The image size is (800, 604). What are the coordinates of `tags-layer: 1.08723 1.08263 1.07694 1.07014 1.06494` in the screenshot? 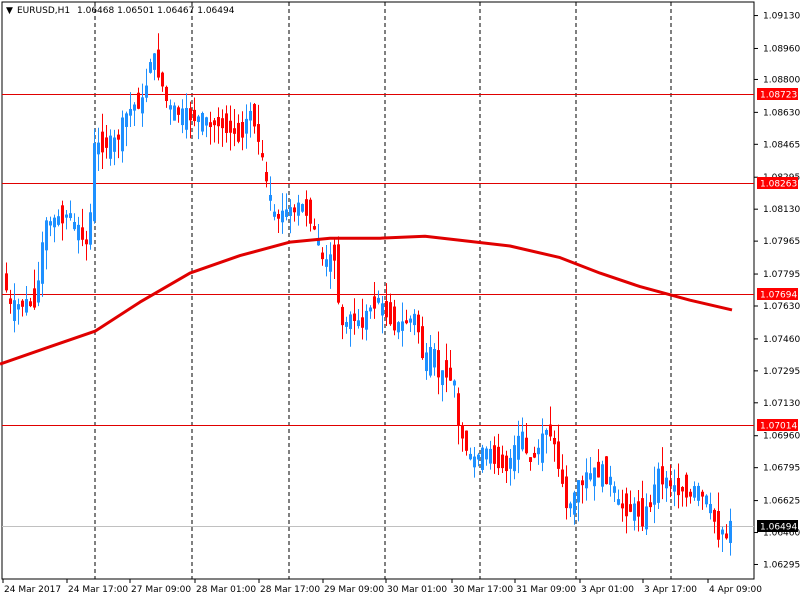 It's located at (777, 310).